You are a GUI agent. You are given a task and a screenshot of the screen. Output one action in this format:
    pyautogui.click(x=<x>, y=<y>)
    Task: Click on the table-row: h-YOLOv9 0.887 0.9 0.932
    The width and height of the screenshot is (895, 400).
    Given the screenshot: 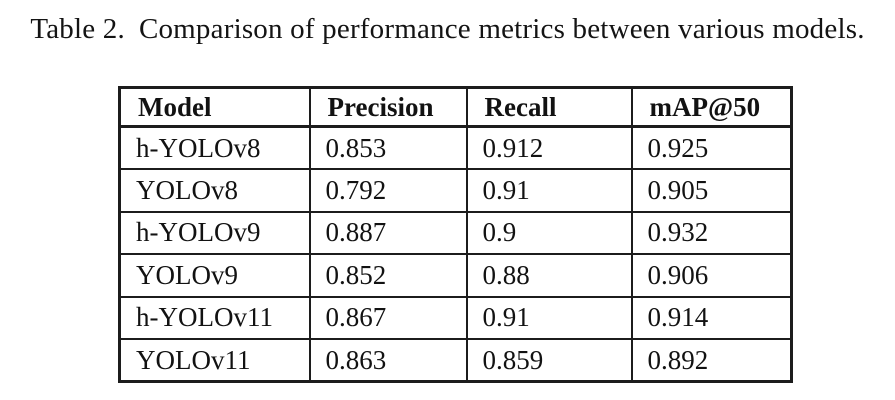 What is the action you would take?
    pyautogui.click(x=455, y=232)
    